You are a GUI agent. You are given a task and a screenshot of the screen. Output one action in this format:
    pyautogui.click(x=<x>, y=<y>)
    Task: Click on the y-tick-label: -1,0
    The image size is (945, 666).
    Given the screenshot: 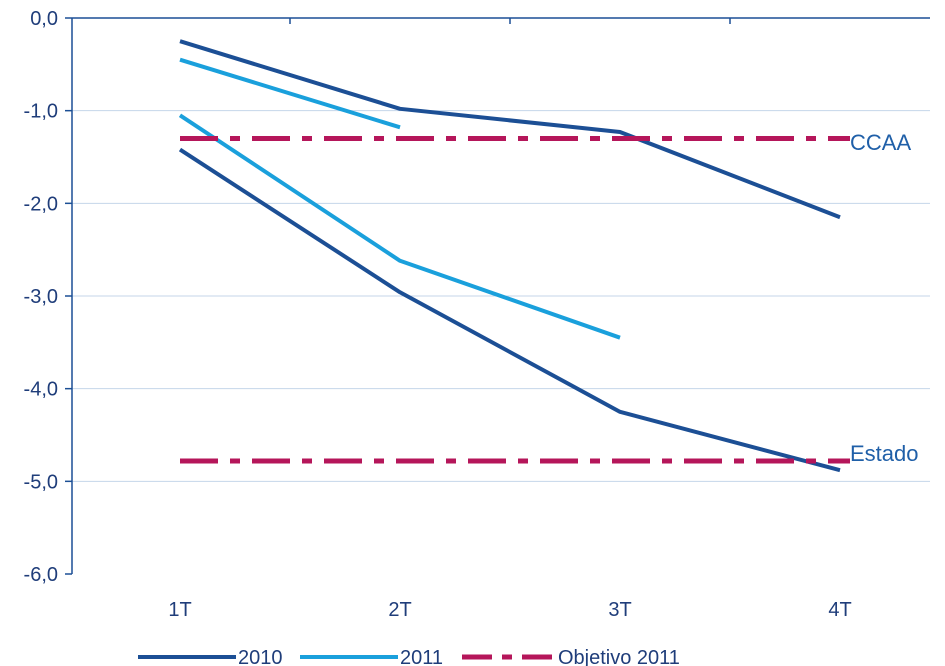 What is the action you would take?
    pyautogui.click(x=41, y=112)
    